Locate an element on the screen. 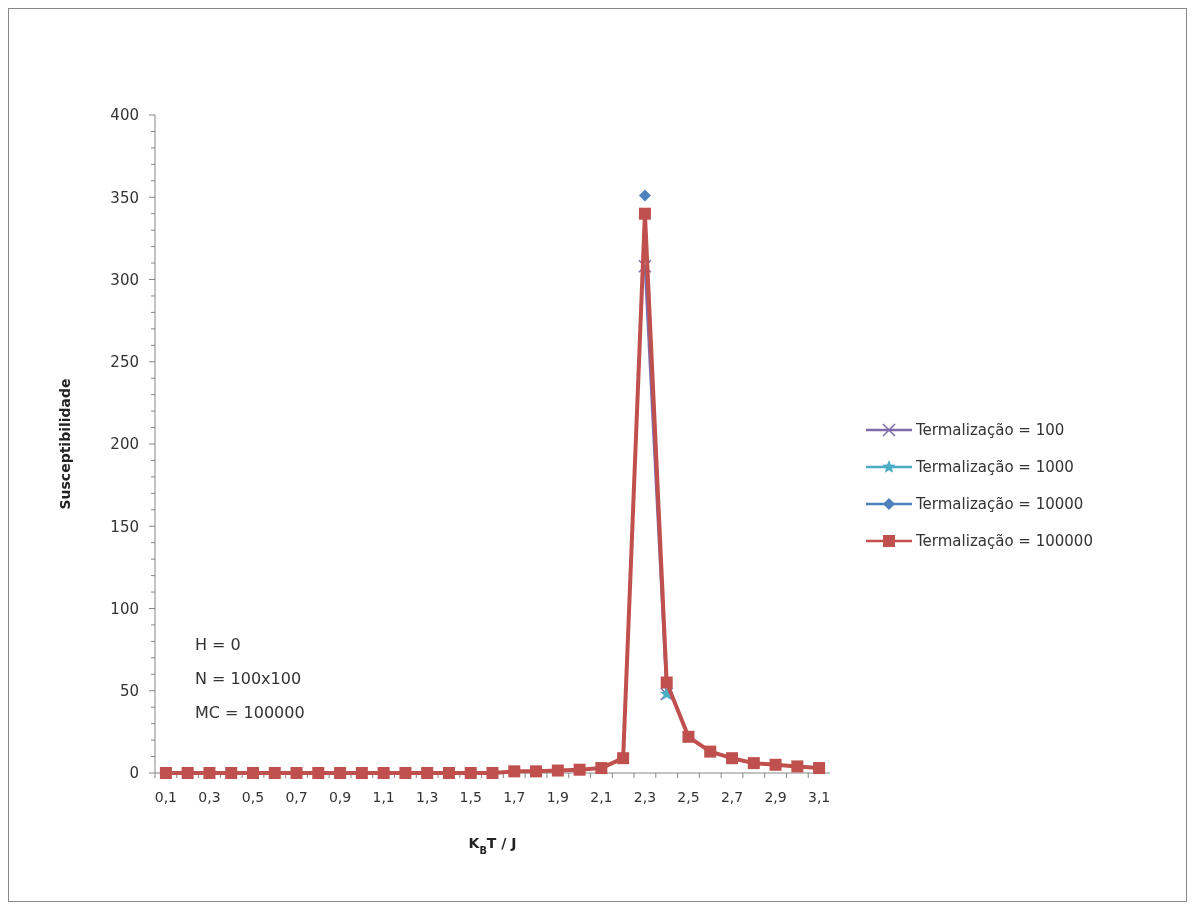 This screenshot has width=1195, height=910. x-tick-label: 0,5 is located at coordinates (253, 797).